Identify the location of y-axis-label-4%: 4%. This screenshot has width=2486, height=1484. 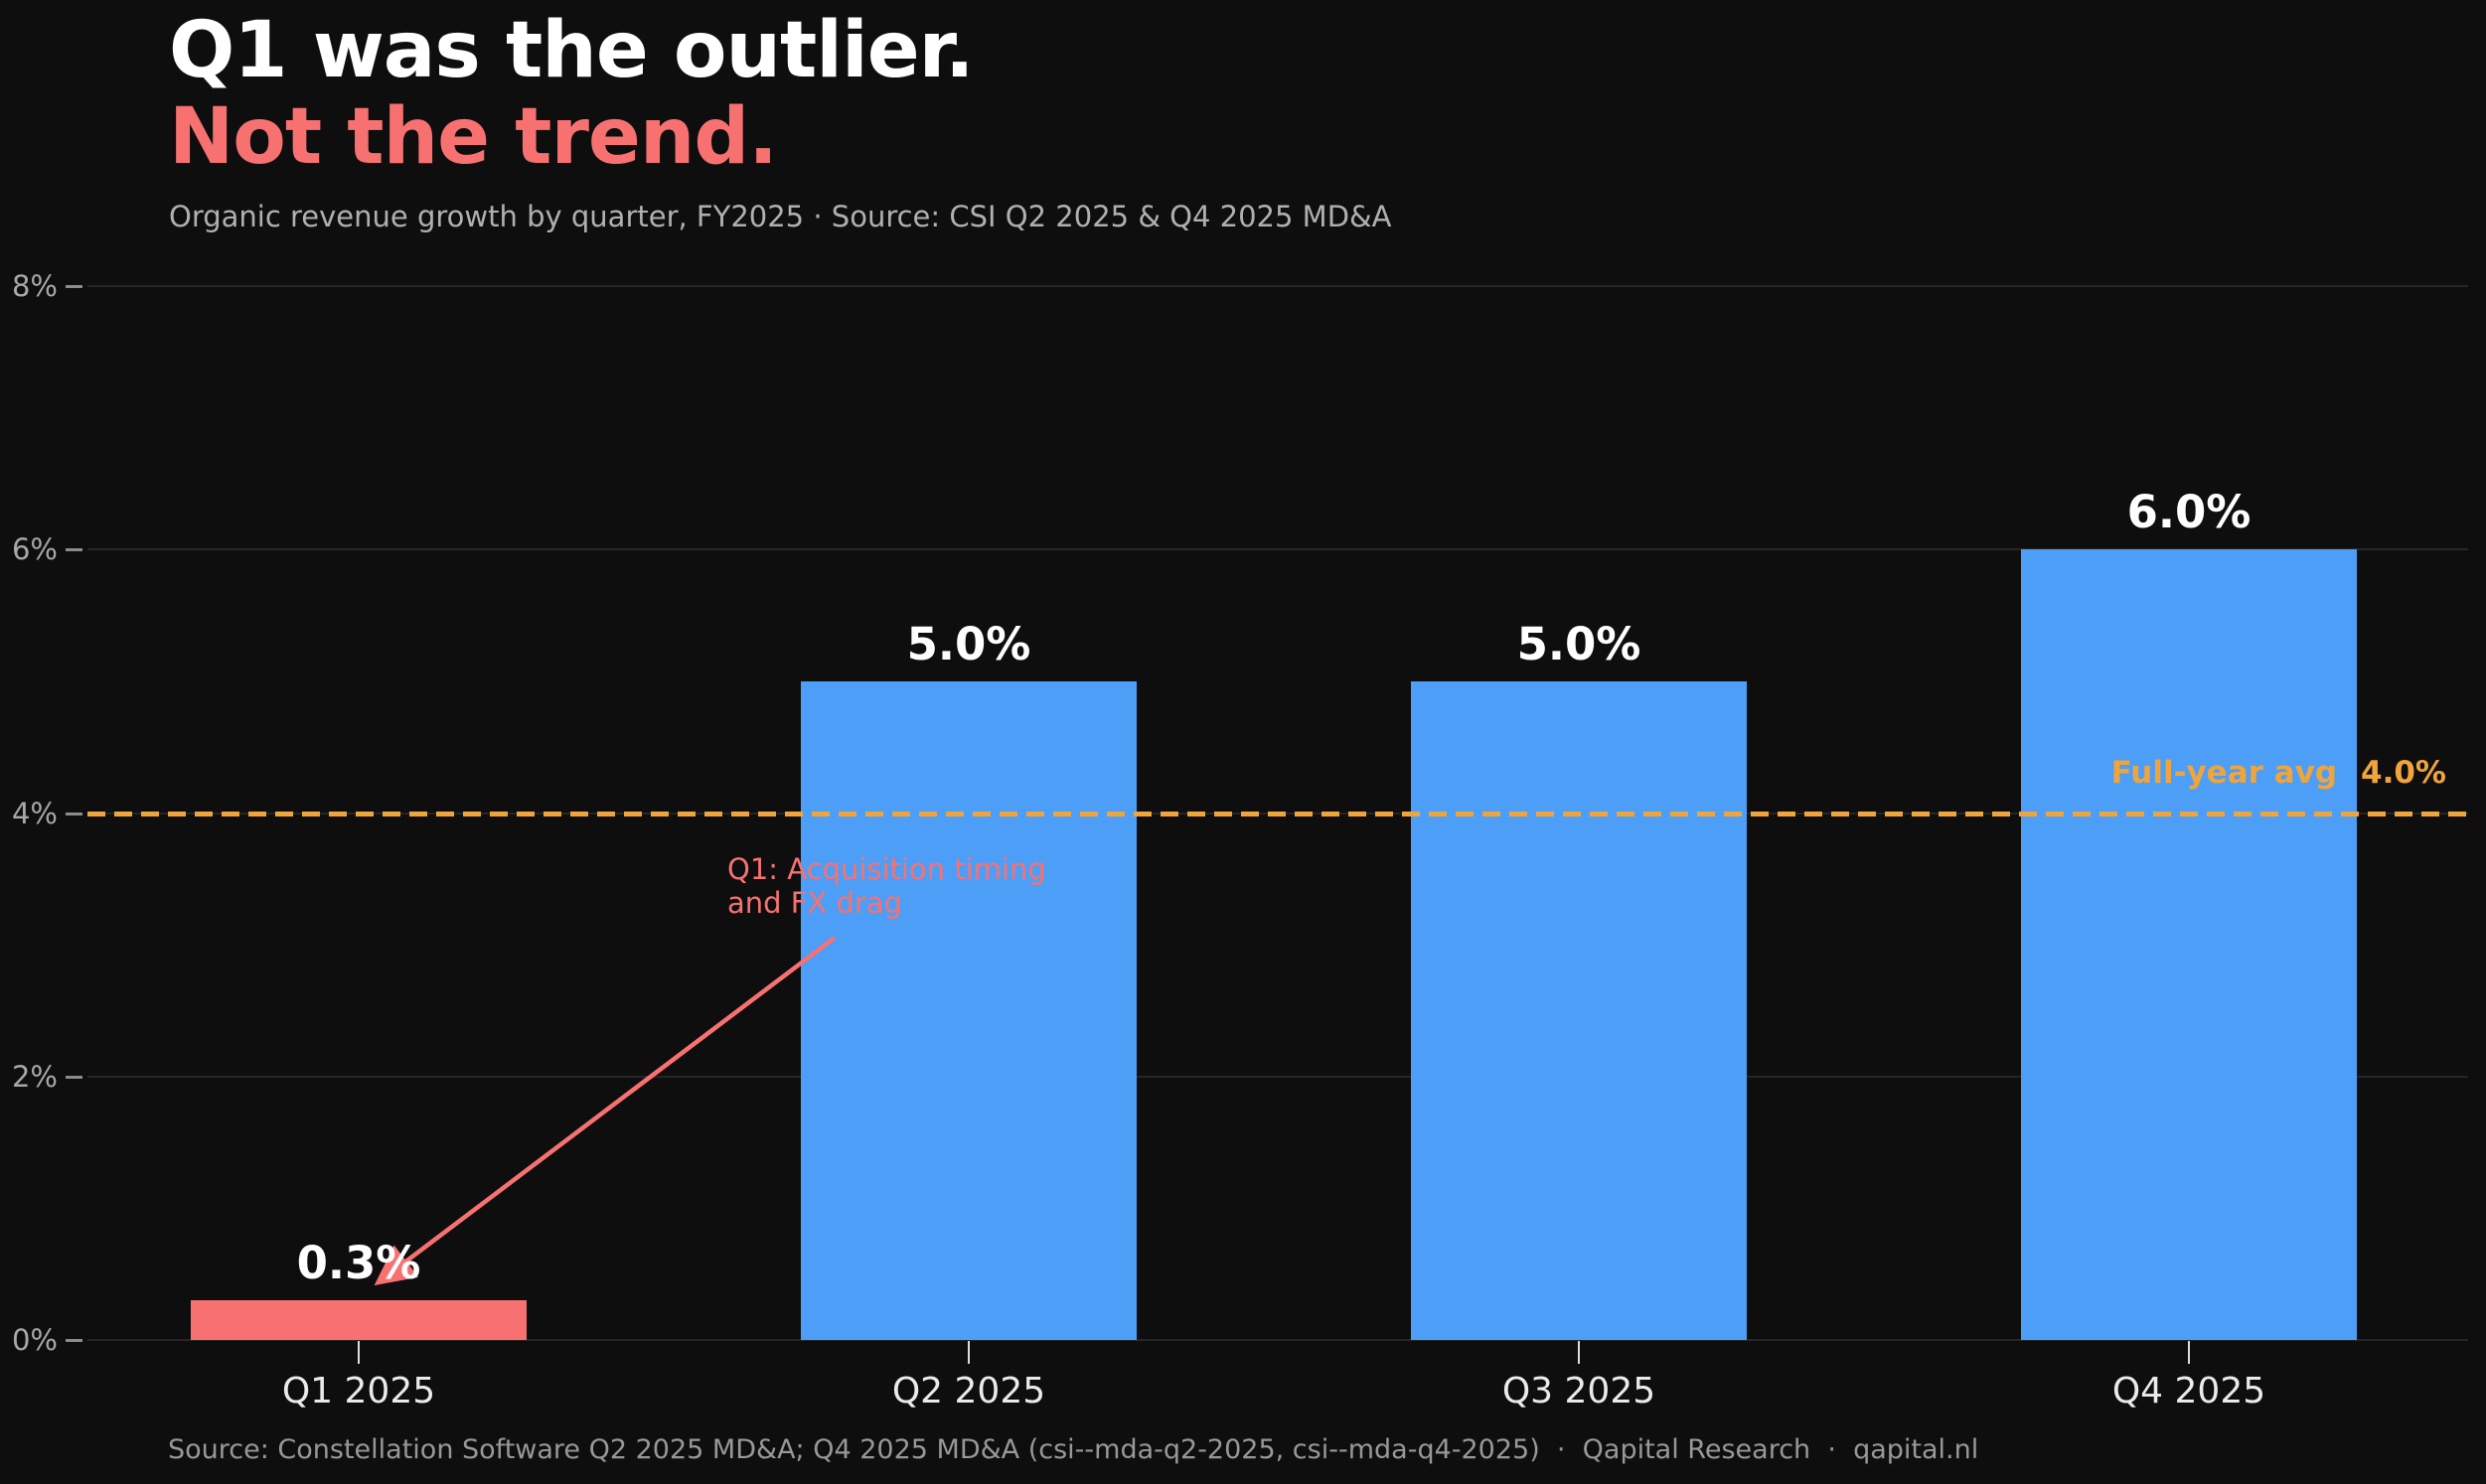
(34, 813).